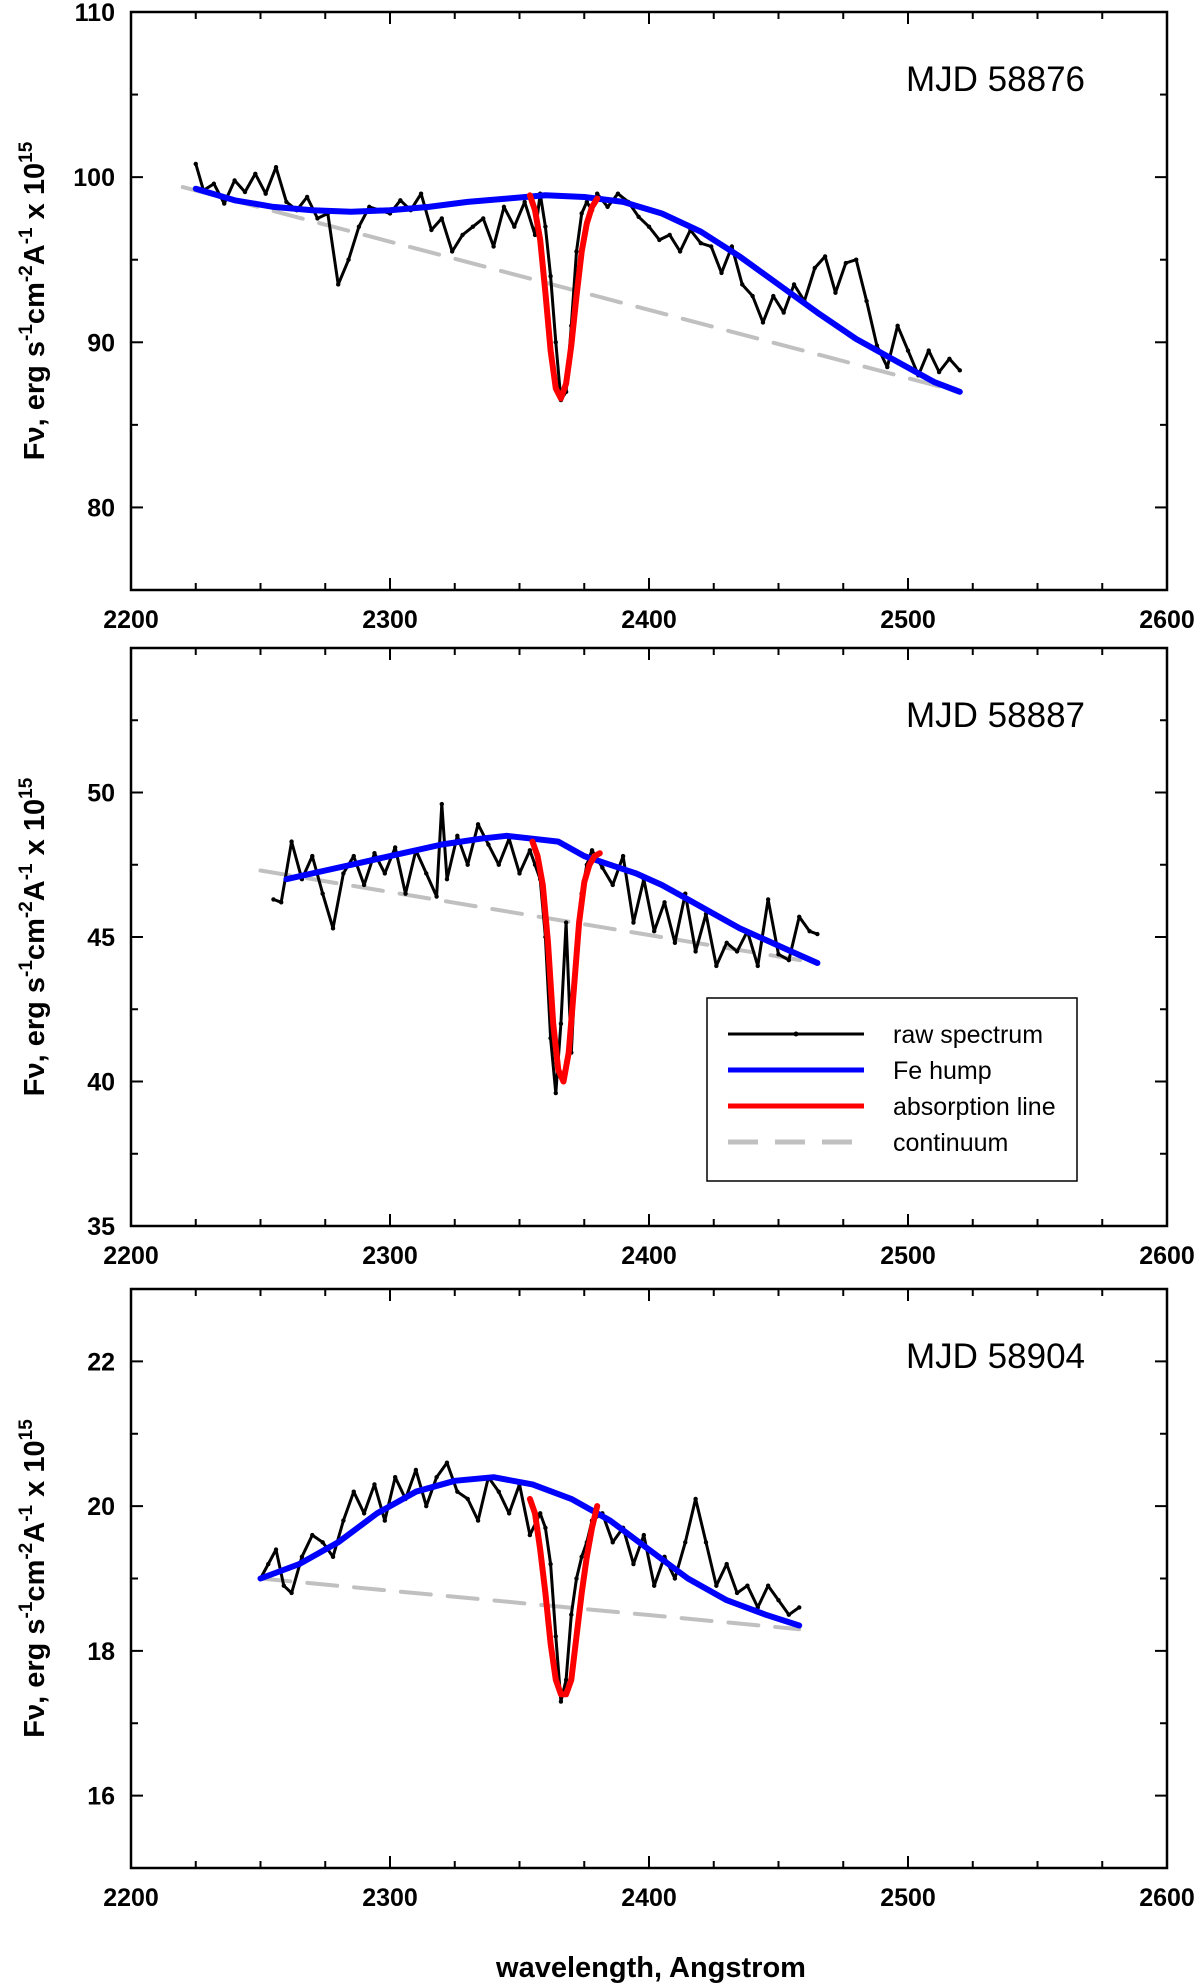  I want to click on y-axis-title-part: x 10, so click(35, 831).